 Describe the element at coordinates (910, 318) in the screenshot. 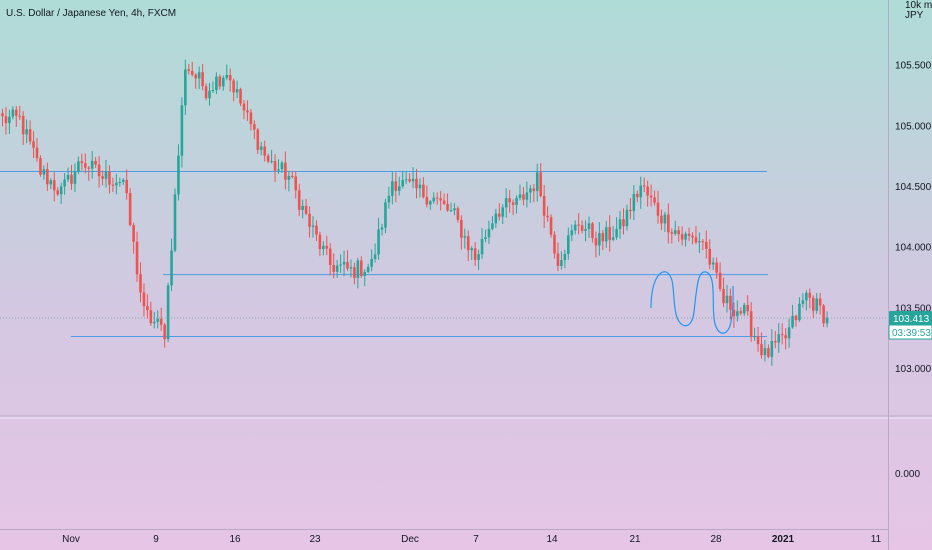

I see `last-price-tag: 103.413` at that location.